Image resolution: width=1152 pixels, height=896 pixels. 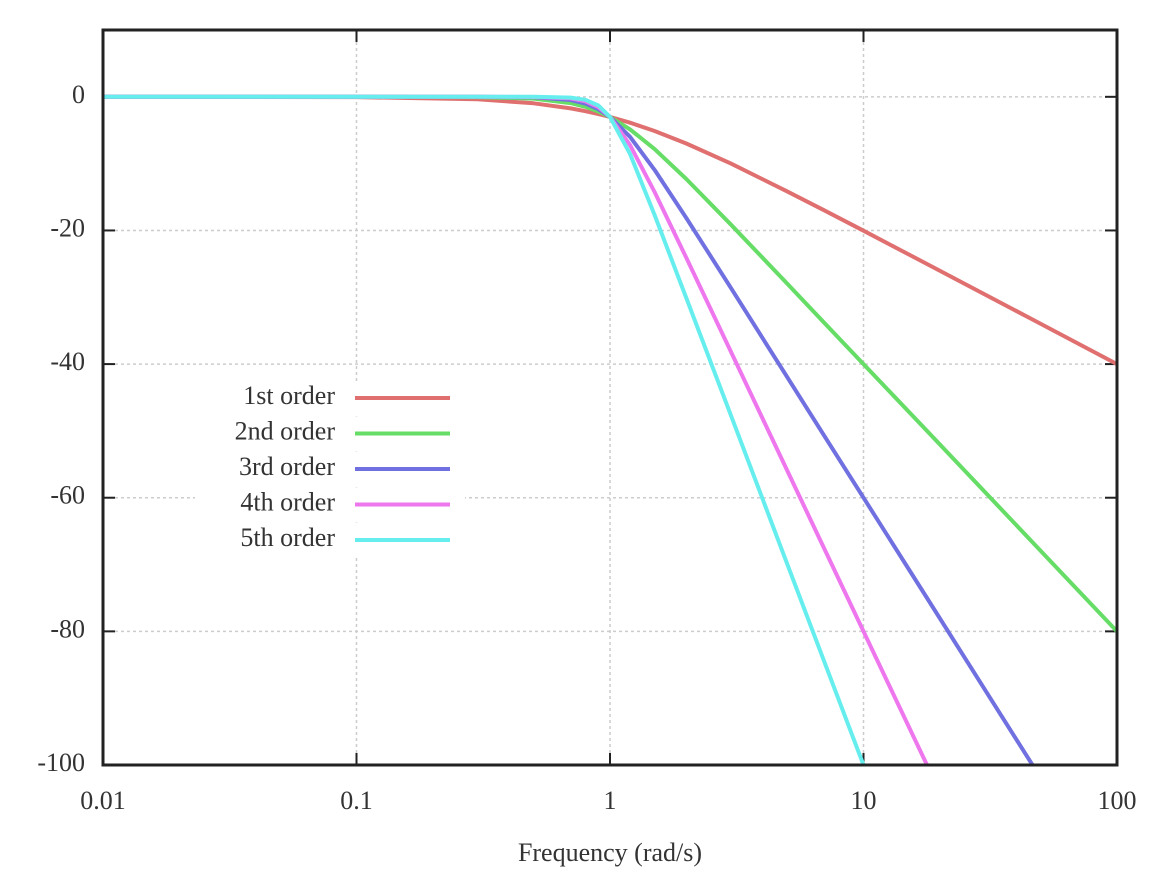 What do you see at coordinates (610, 852) in the screenshot?
I see `x-axis-label: Frequency (rad/s)` at bounding box center [610, 852].